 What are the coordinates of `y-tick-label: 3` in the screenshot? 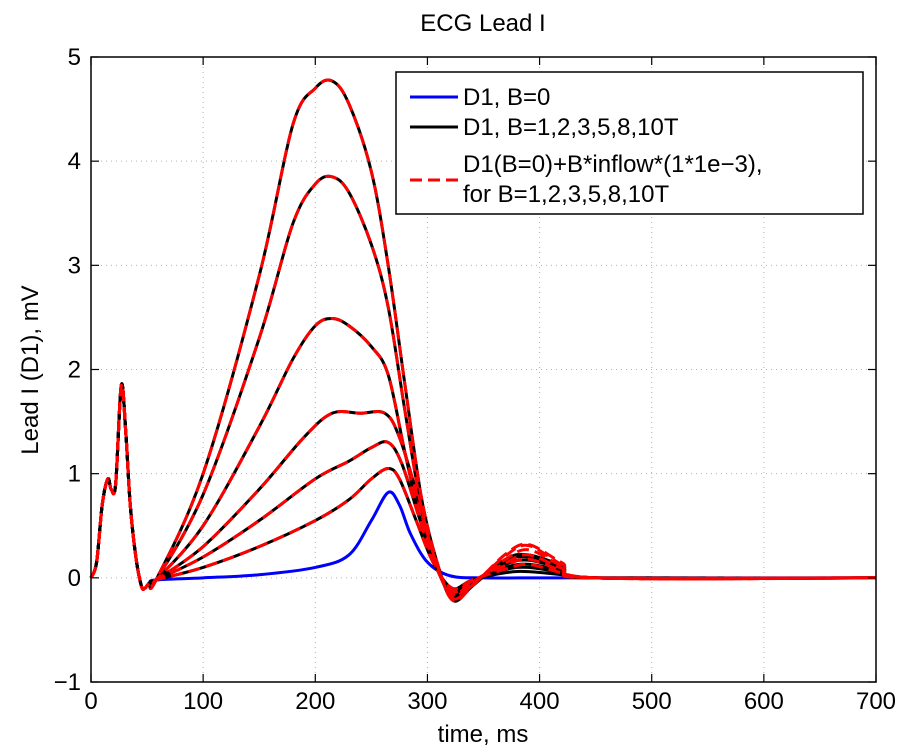 It's located at (74, 265).